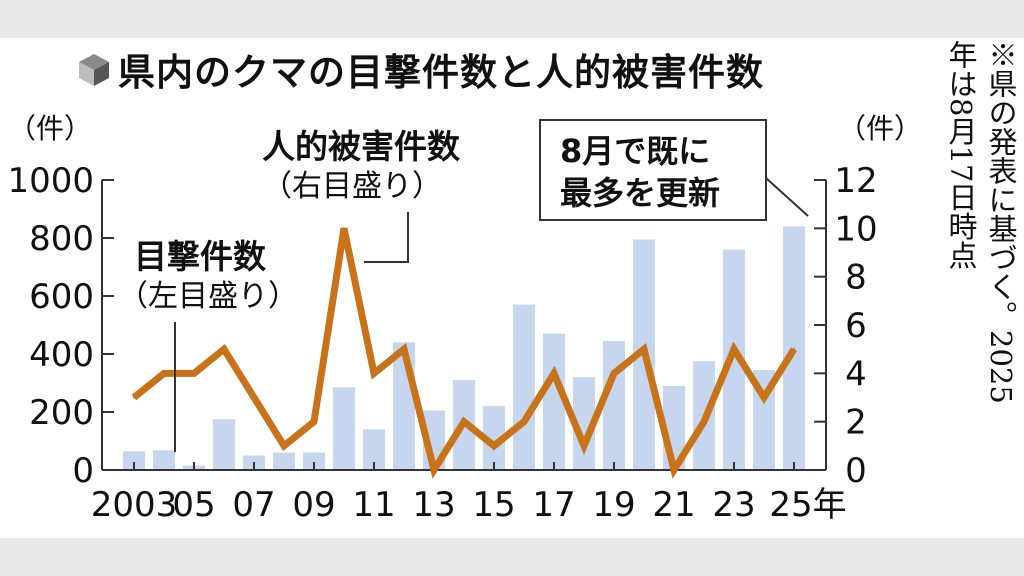  What do you see at coordinates (50, 181) in the screenshot?
I see `left-tick-label: 1000` at bounding box center [50, 181].